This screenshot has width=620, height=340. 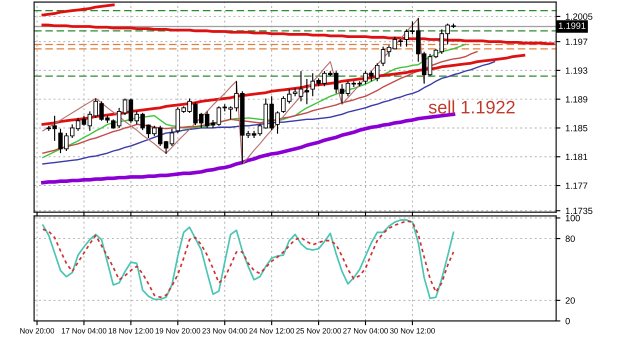 I want to click on y-tick-label: 20, so click(x=570, y=300).